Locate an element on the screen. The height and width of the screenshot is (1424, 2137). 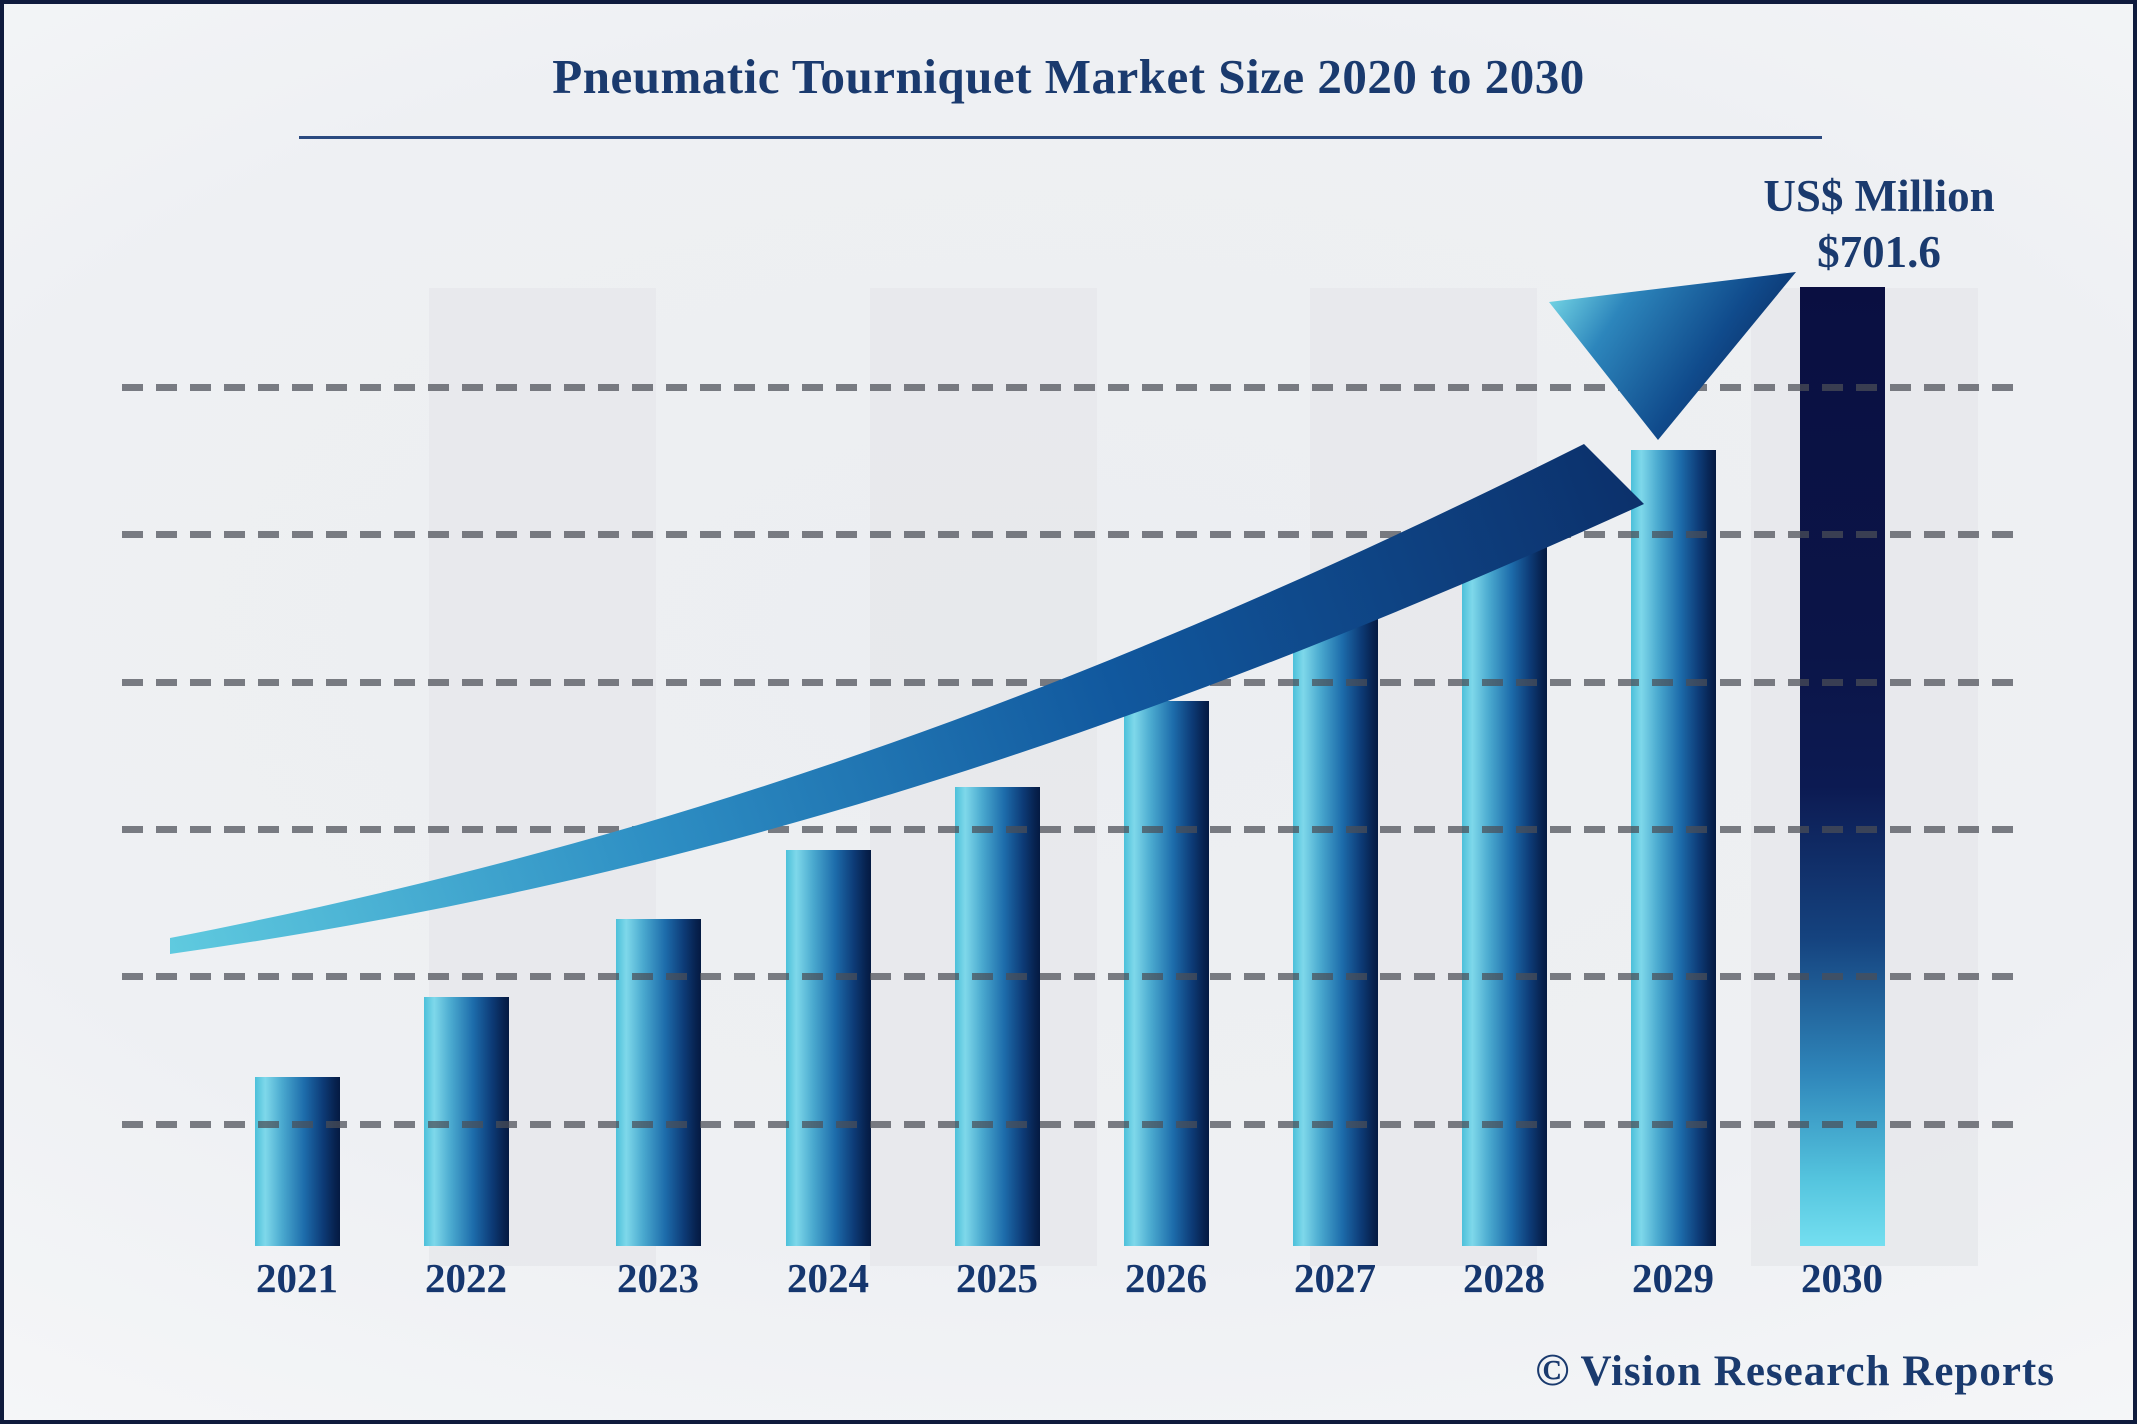
year-label-2021: 2021 is located at coordinates (297, 1278).